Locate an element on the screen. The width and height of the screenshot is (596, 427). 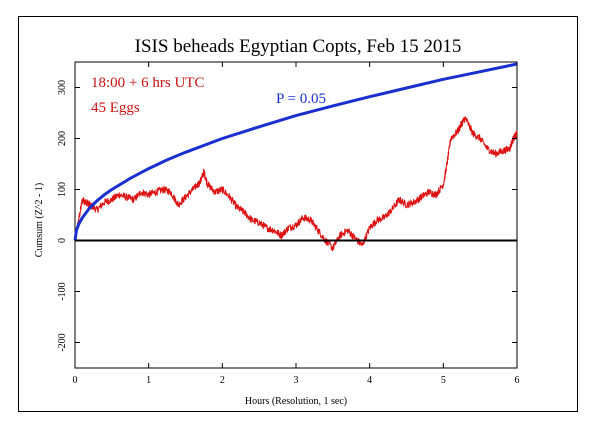
x-tick-label: 2 is located at coordinates (222, 380).